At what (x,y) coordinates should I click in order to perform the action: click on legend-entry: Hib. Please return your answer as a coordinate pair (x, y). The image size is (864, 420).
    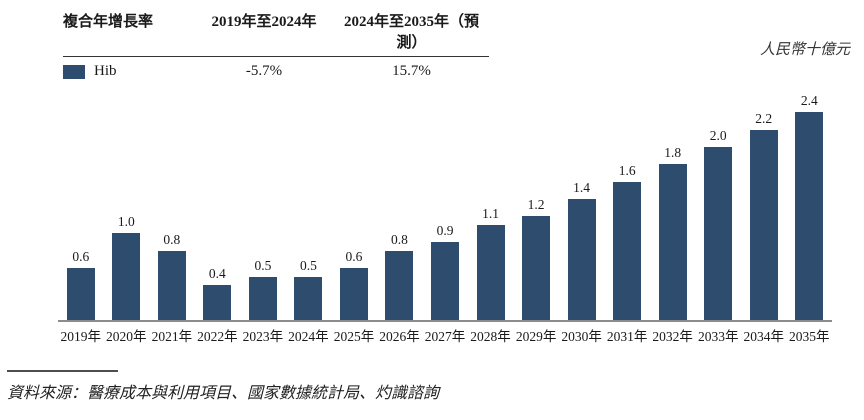
    Looking at the image, I should click on (128, 71).